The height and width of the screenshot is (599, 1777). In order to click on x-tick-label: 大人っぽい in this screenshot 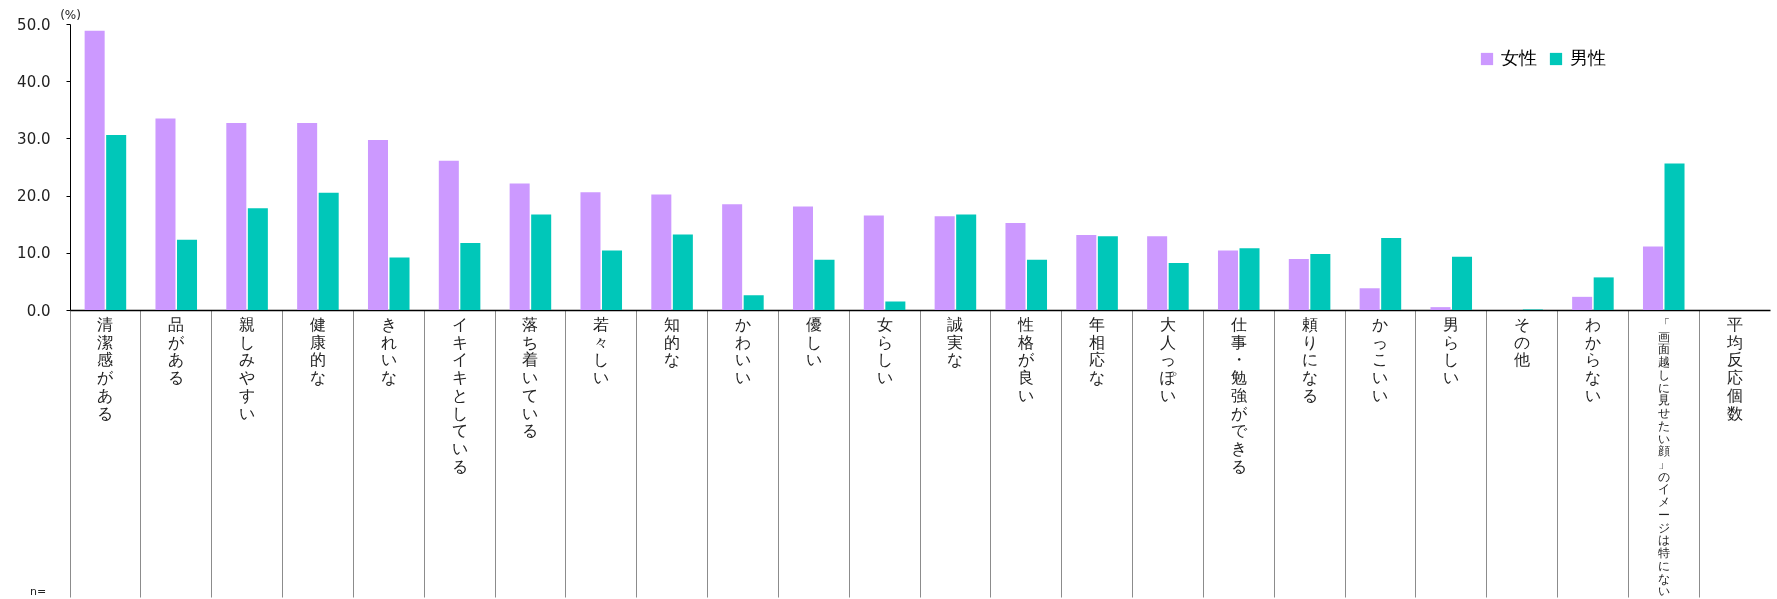, I will do `click(1168, 360)`.